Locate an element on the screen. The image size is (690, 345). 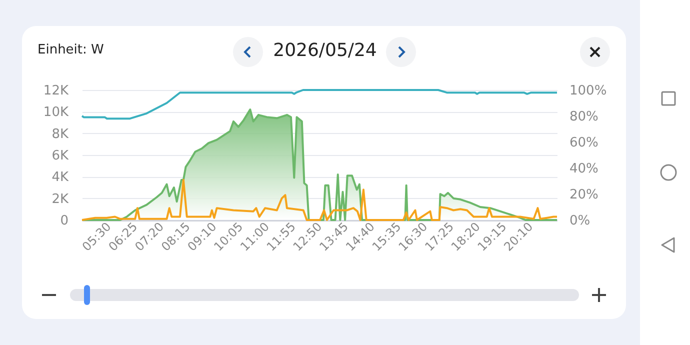
y-axis-title: Einheit: W is located at coordinates (71, 50).